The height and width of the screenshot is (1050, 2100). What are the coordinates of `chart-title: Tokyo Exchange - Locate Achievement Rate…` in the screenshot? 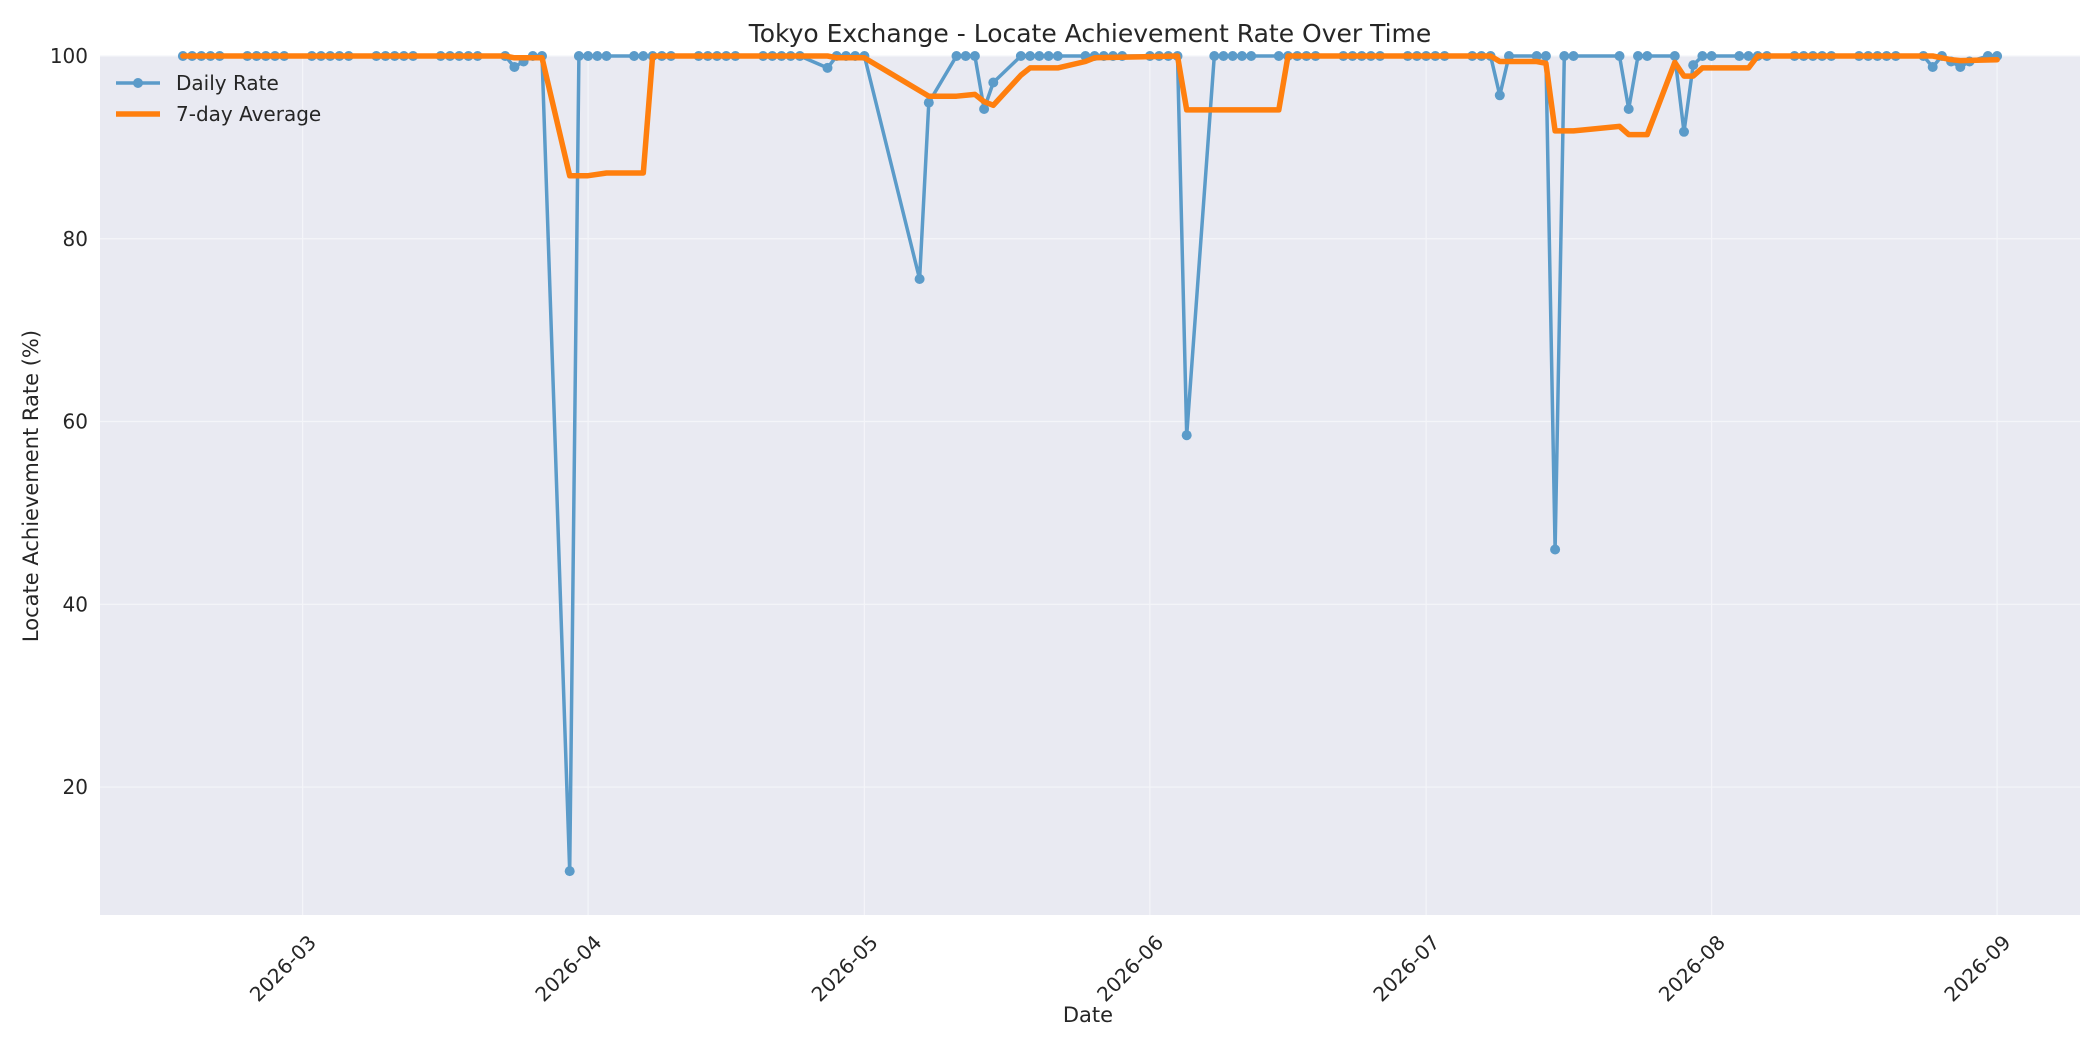 It's located at (1090, 33).